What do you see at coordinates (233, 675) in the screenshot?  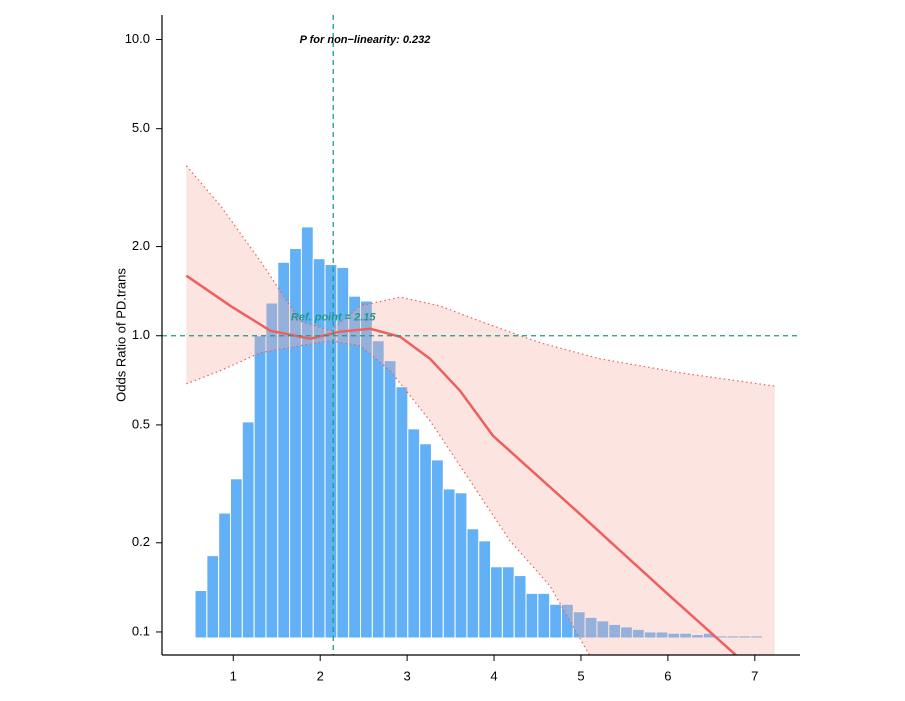 I see `x-tick-label: 1` at bounding box center [233, 675].